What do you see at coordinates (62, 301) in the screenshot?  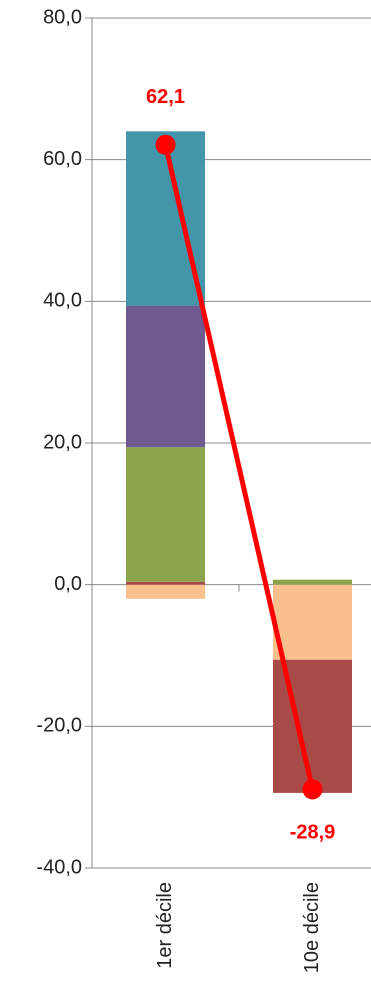 I see `y-tick-label: 40,0` at bounding box center [62, 301].